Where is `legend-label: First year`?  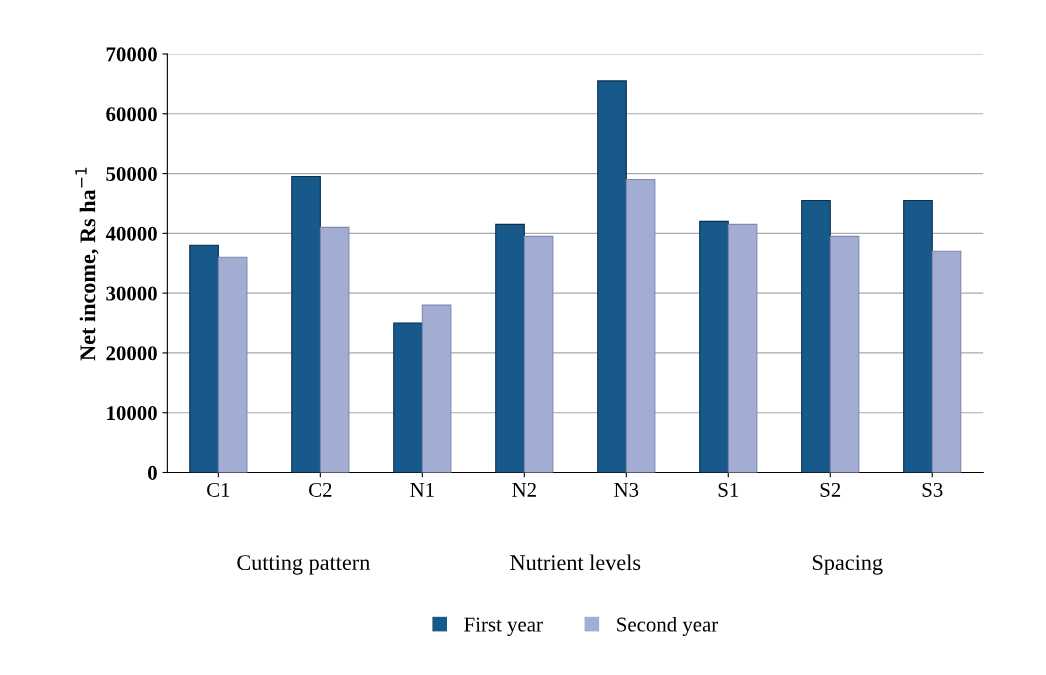
legend-label: First year is located at coordinates (503, 626).